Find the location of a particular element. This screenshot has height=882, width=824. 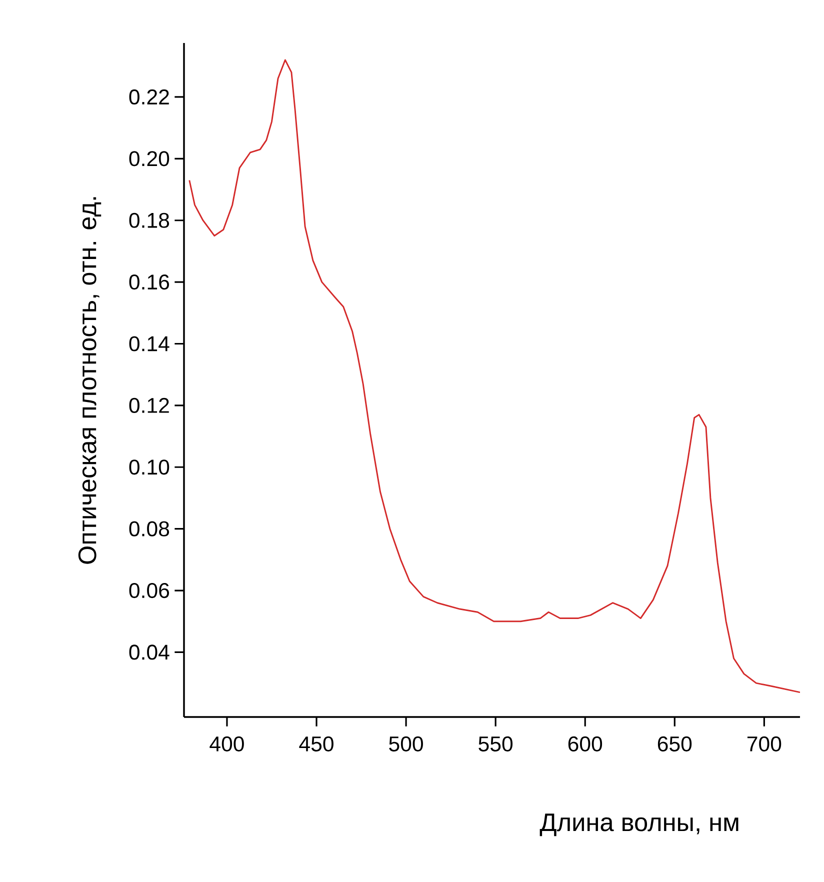

y-tick-label: 0.14 is located at coordinates (149, 344).